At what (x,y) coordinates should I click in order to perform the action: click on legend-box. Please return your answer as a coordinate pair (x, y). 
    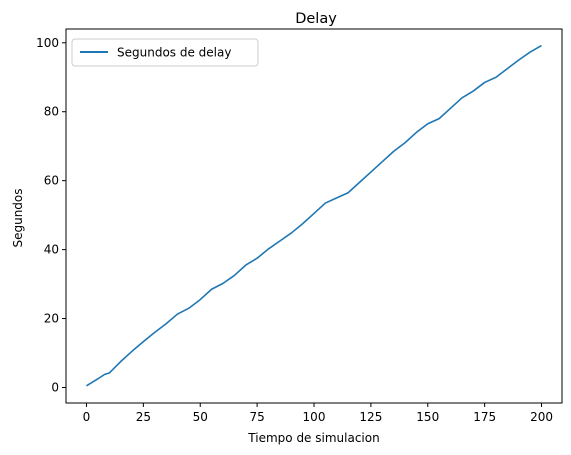
    Looking at the image, I should click on (165, 52).